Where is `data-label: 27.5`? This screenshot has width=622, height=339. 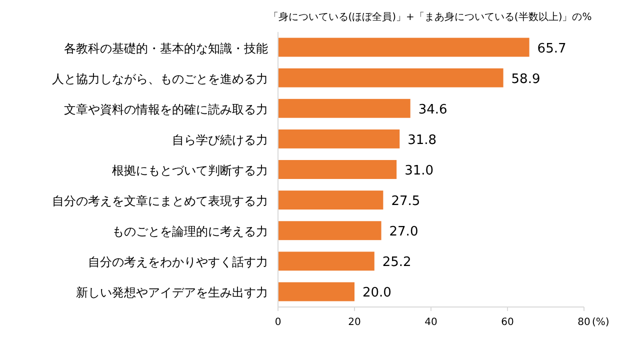 data-label: 27.5 is located at coordinates (405, 202).